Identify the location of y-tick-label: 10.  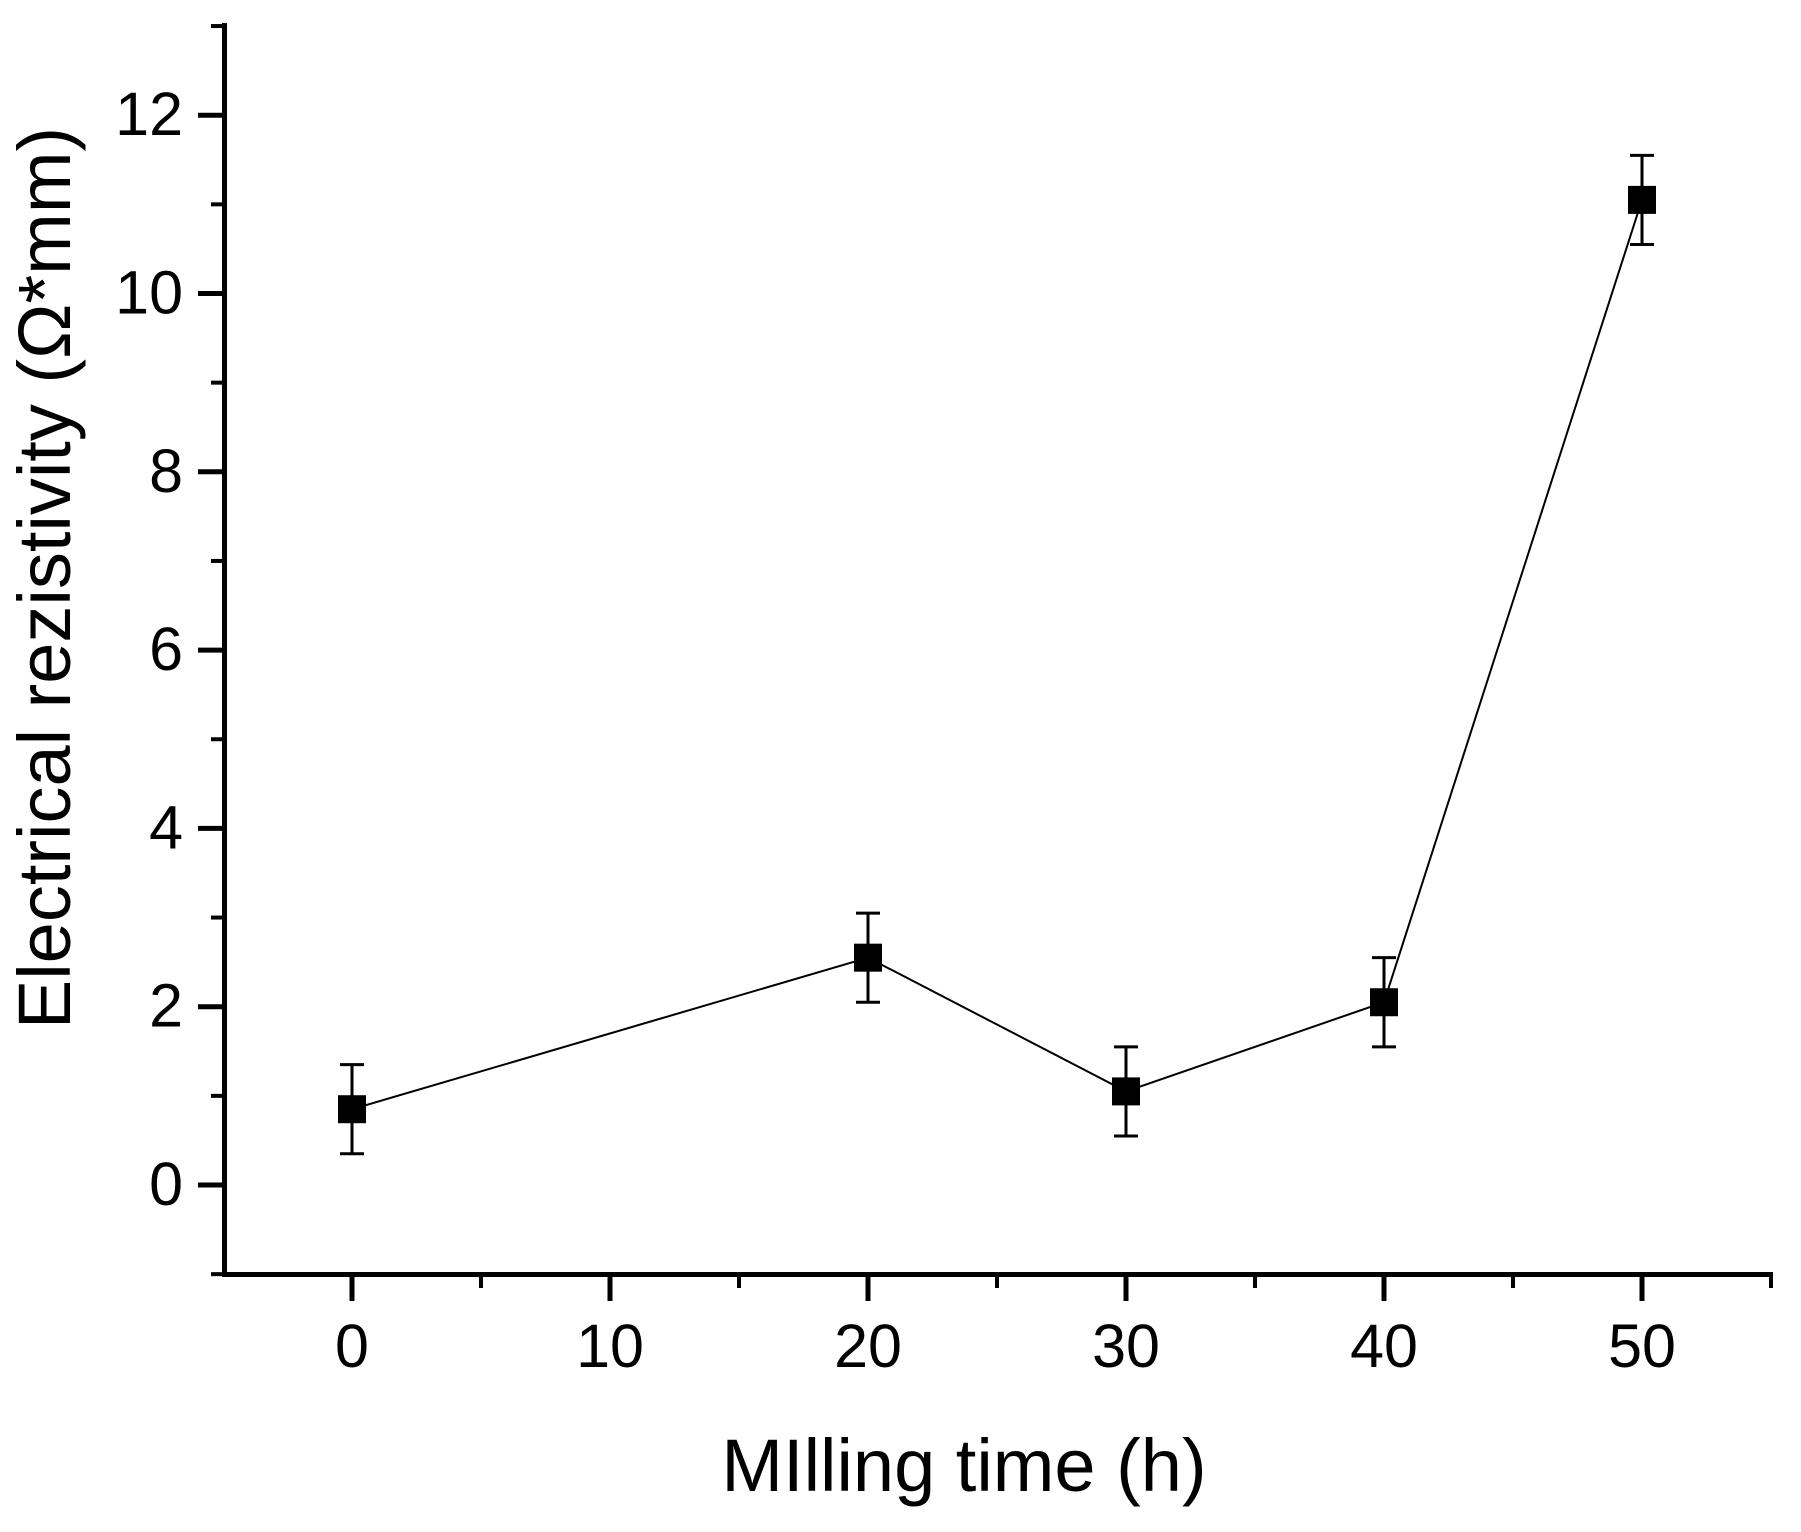
(149, 293).